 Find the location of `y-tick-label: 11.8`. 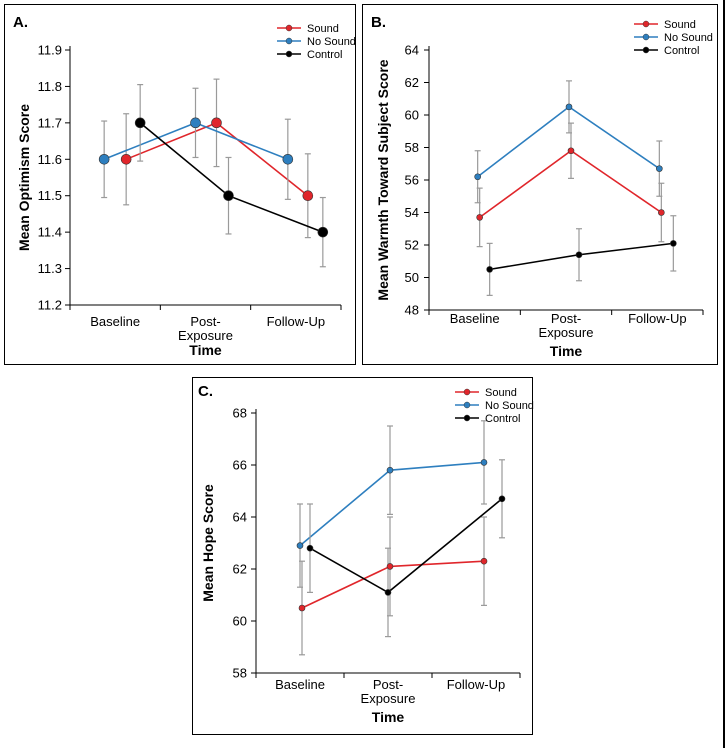

y-tick-label: 11.8 is located at coordinates (50, 86).